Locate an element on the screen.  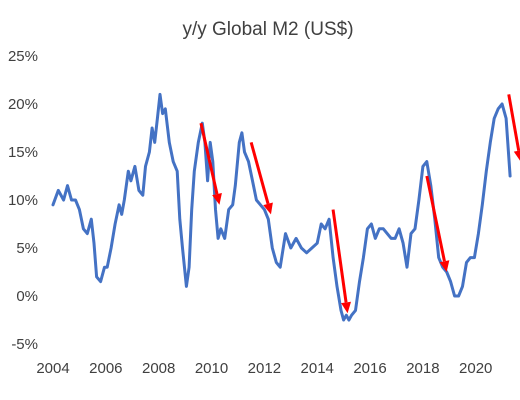
y-tick-label: 10% is located at coordinates (23, 200).